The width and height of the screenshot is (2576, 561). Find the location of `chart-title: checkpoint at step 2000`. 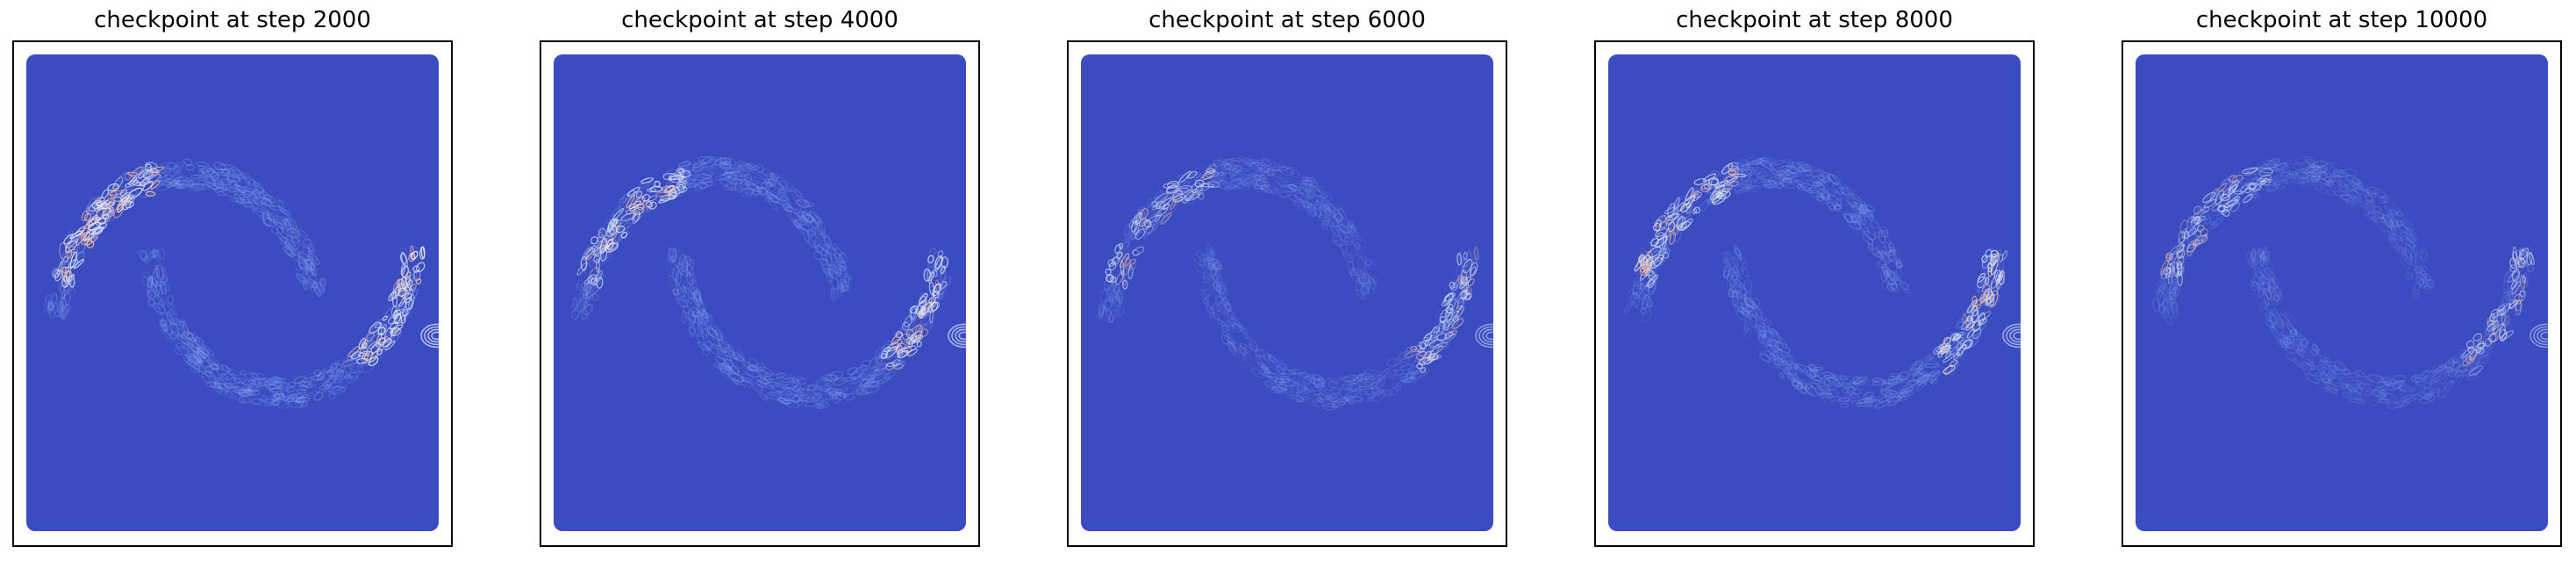

chart-title: checkpoint at step 2000 is located at coordinates (232, 20).